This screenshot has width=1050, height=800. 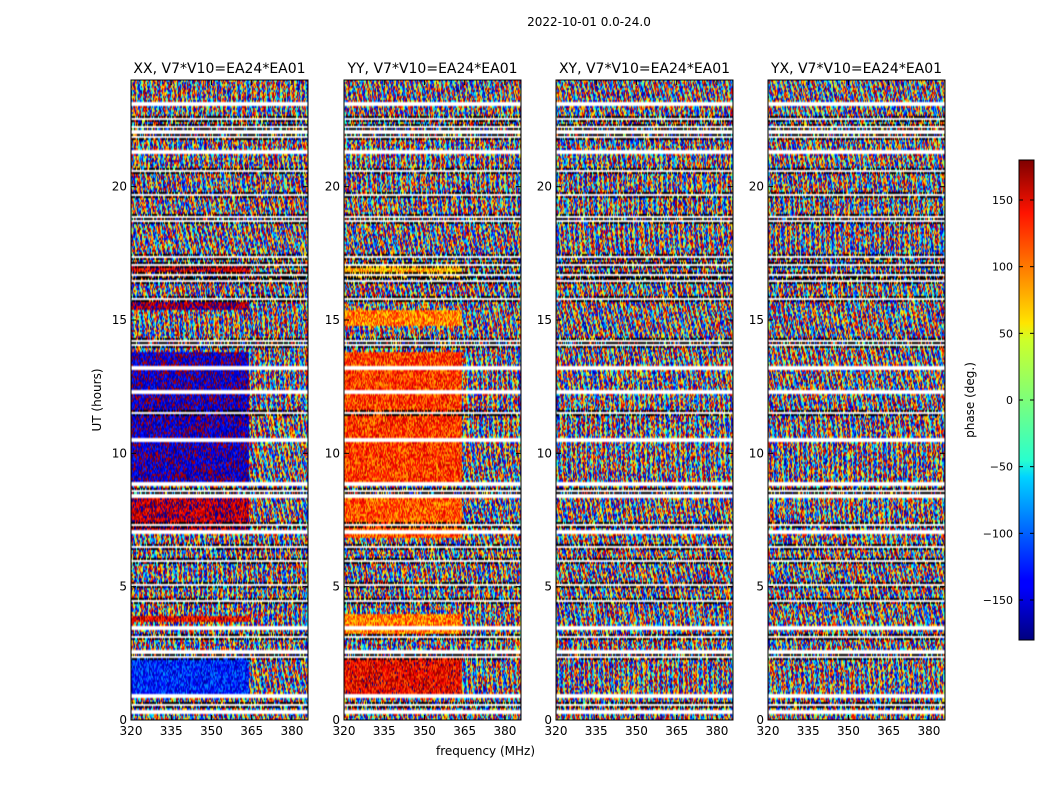 What do you see at coordinates (1002, 267) in the screenshot?
I see `colorbar-tick-label: 100` at bounding box center [1002, 267].